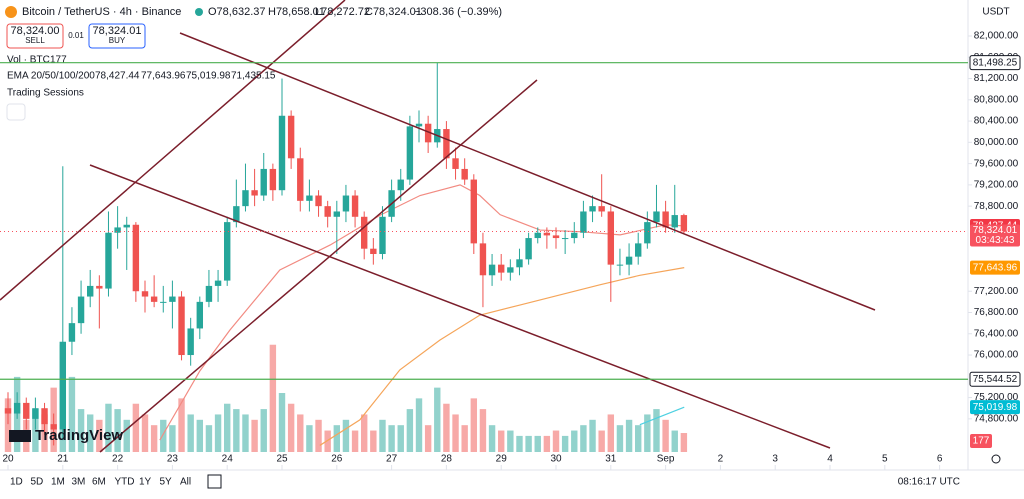  I want to click on x-tick-label: 27, so click(392, 459).